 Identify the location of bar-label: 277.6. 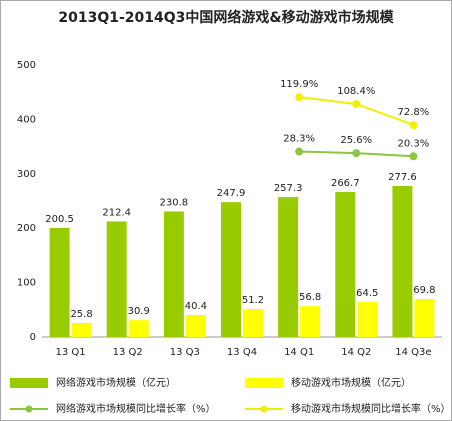
(402, 177).